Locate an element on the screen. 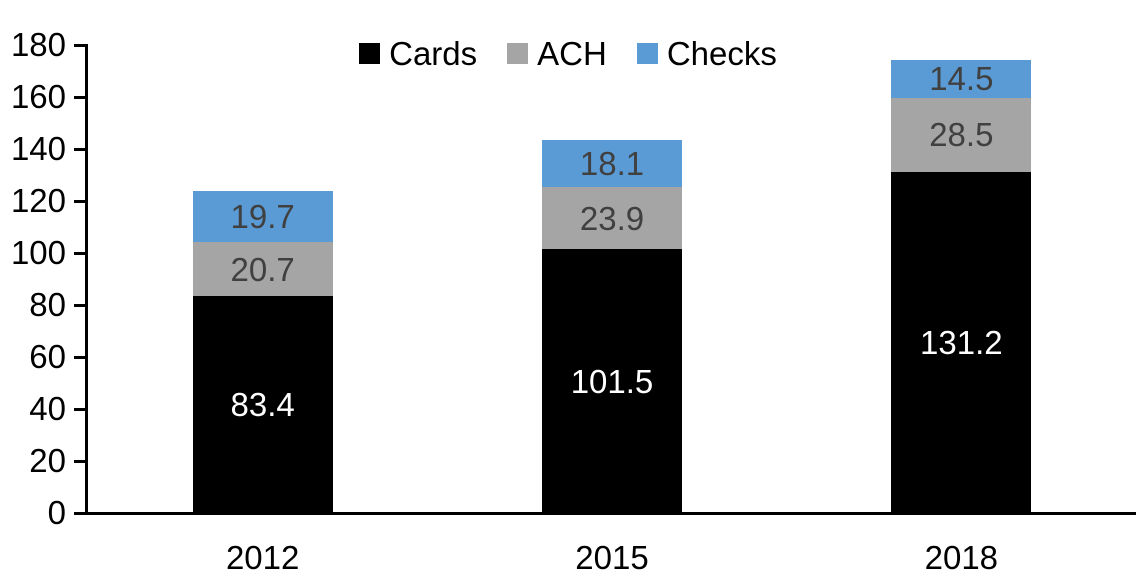 Image resolution: width=1136 pixels, height=588 pixels. y-axis-tick-label: 20 is located at coordinates (47, 460).